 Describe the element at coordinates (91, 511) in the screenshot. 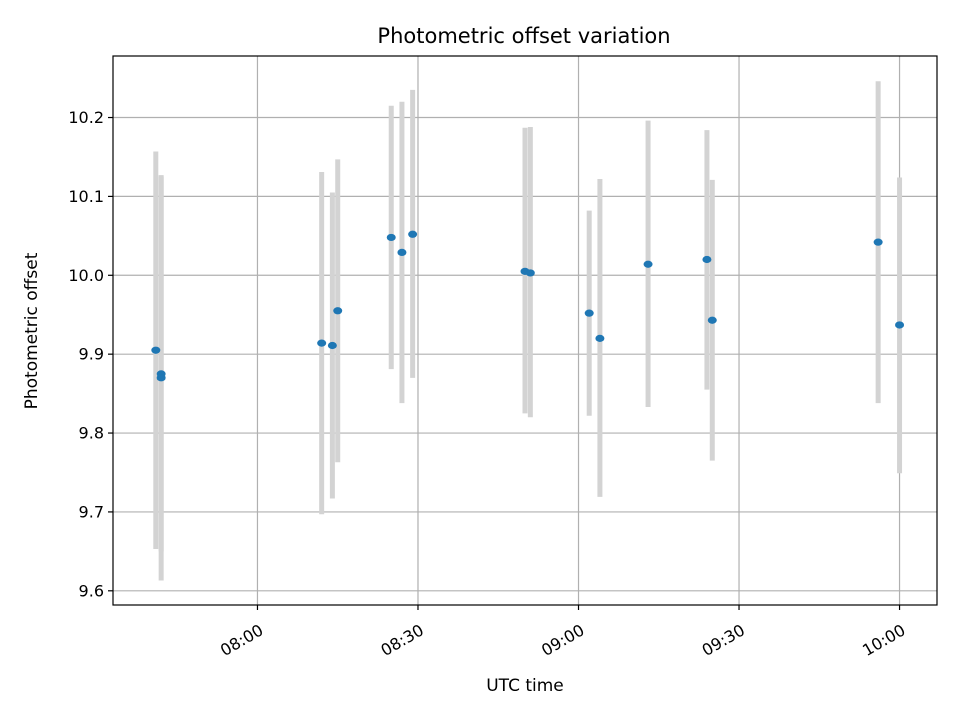

I see `y-tick-label: 9.7` at that location.